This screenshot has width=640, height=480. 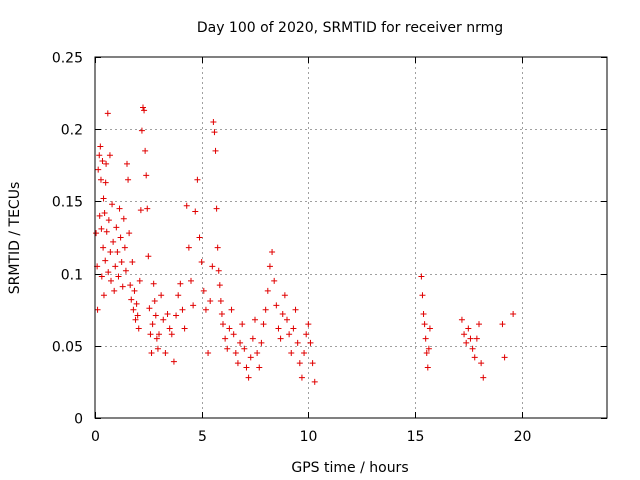 What do you see at coordinates (95, 437) in the screenshot?
I see `x-tick-label-0: 0` at bounding box center [95, 437].